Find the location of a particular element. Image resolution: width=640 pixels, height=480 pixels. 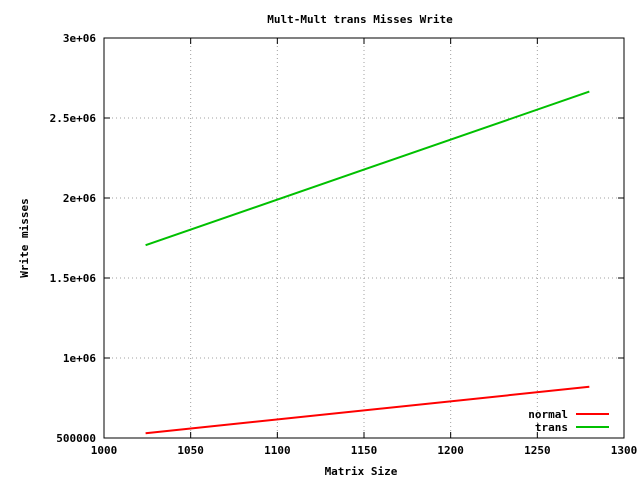

y-tick-label: 2e+06 is located at coordinates (79, 198).